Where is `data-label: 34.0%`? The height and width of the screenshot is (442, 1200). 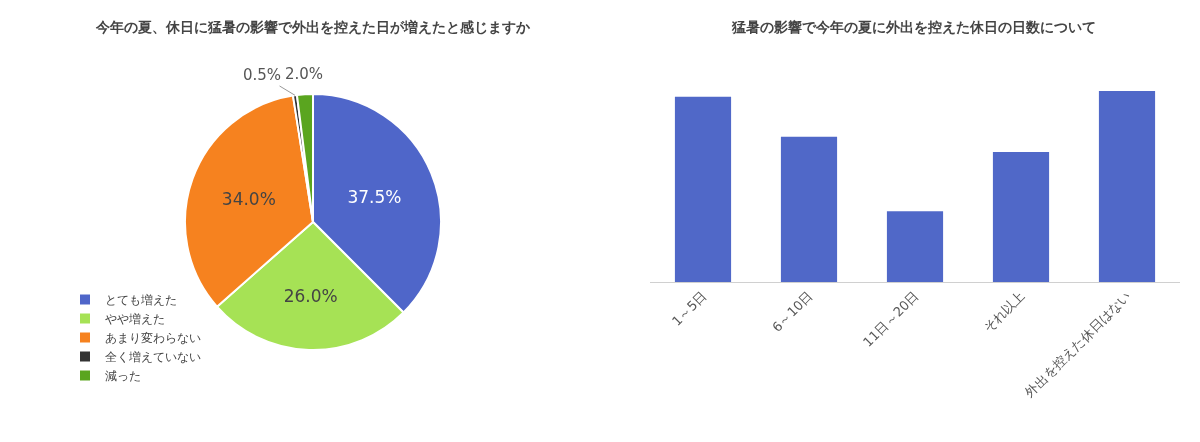 data-label: 34.0% is located at coordinates (248, 198).